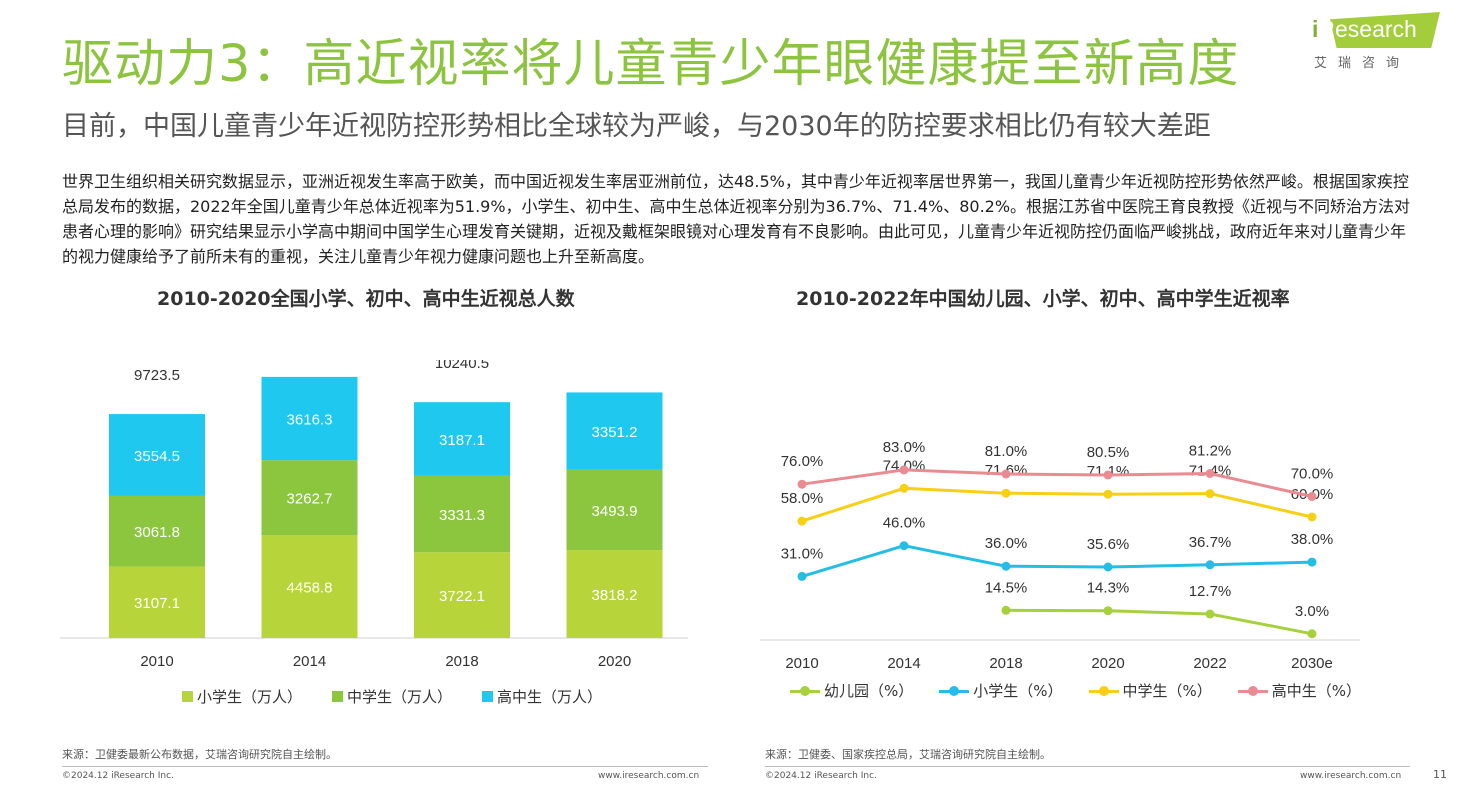 The width and height of the screenshot is (1475, 793). Describe the element at coordinates (1006, 543) in the screenshot. I see `data-label: 36.0%` at that location.